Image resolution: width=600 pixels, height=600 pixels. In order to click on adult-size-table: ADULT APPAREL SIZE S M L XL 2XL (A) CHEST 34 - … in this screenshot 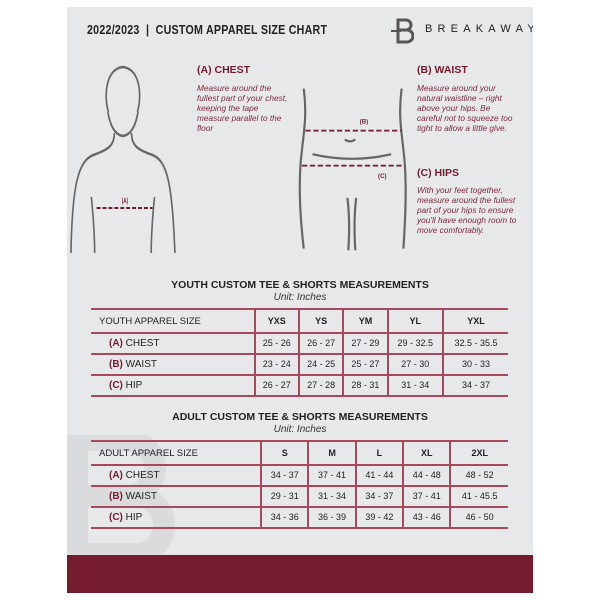, I will do `click(299, 484)`.